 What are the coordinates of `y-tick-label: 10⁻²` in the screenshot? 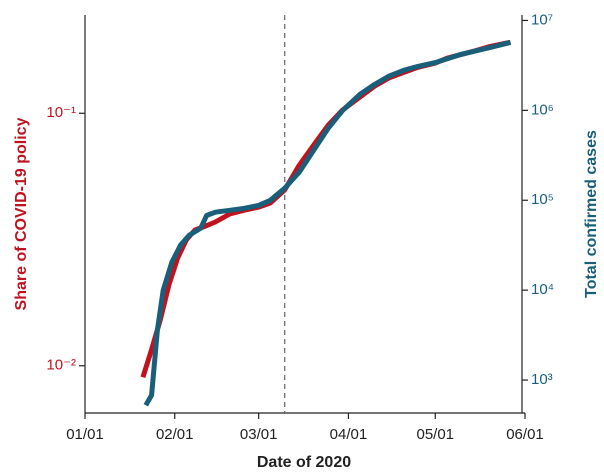 It's located at (61, 365).